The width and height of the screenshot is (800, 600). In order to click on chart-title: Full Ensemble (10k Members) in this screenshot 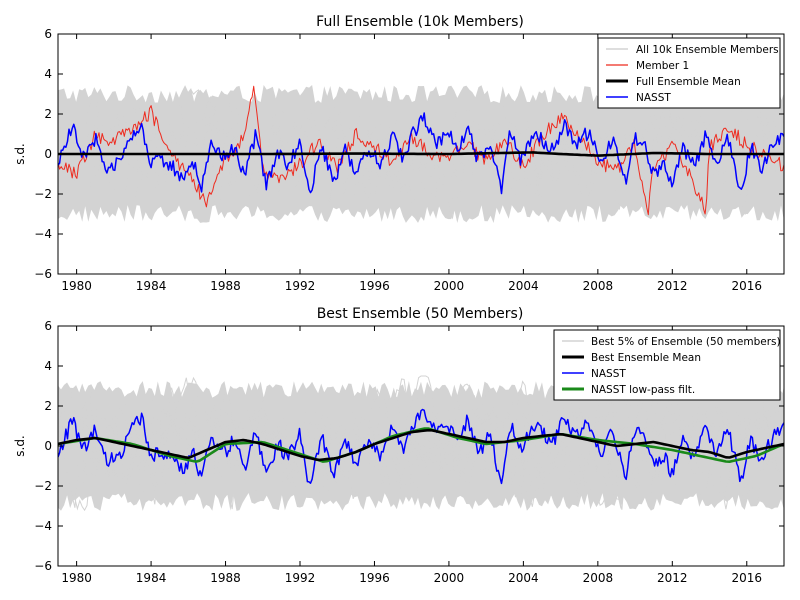, I will do `click(420, 22)`.